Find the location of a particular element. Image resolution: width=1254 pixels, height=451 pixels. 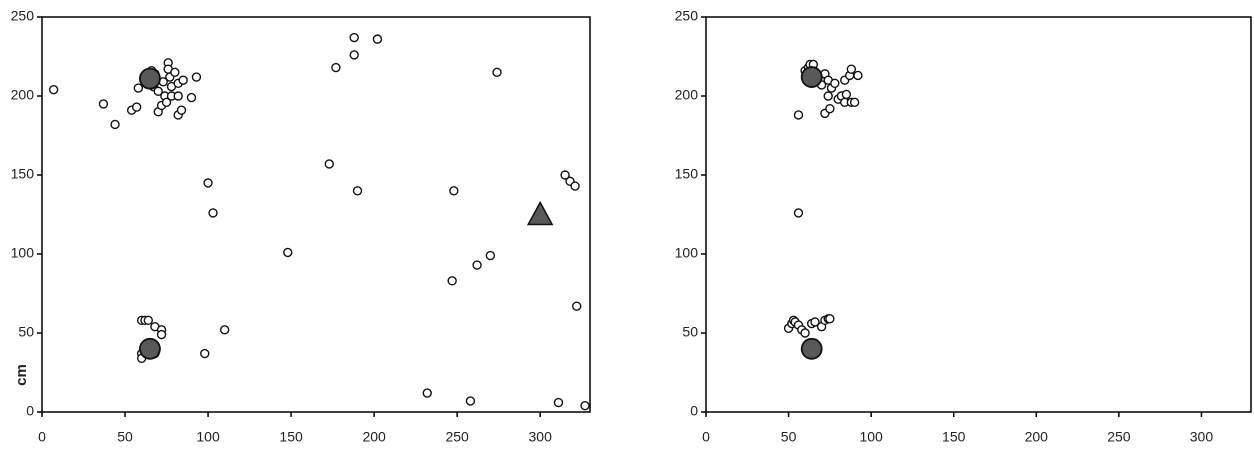

y-axis-label: cm is located at coordinates (21, 375).